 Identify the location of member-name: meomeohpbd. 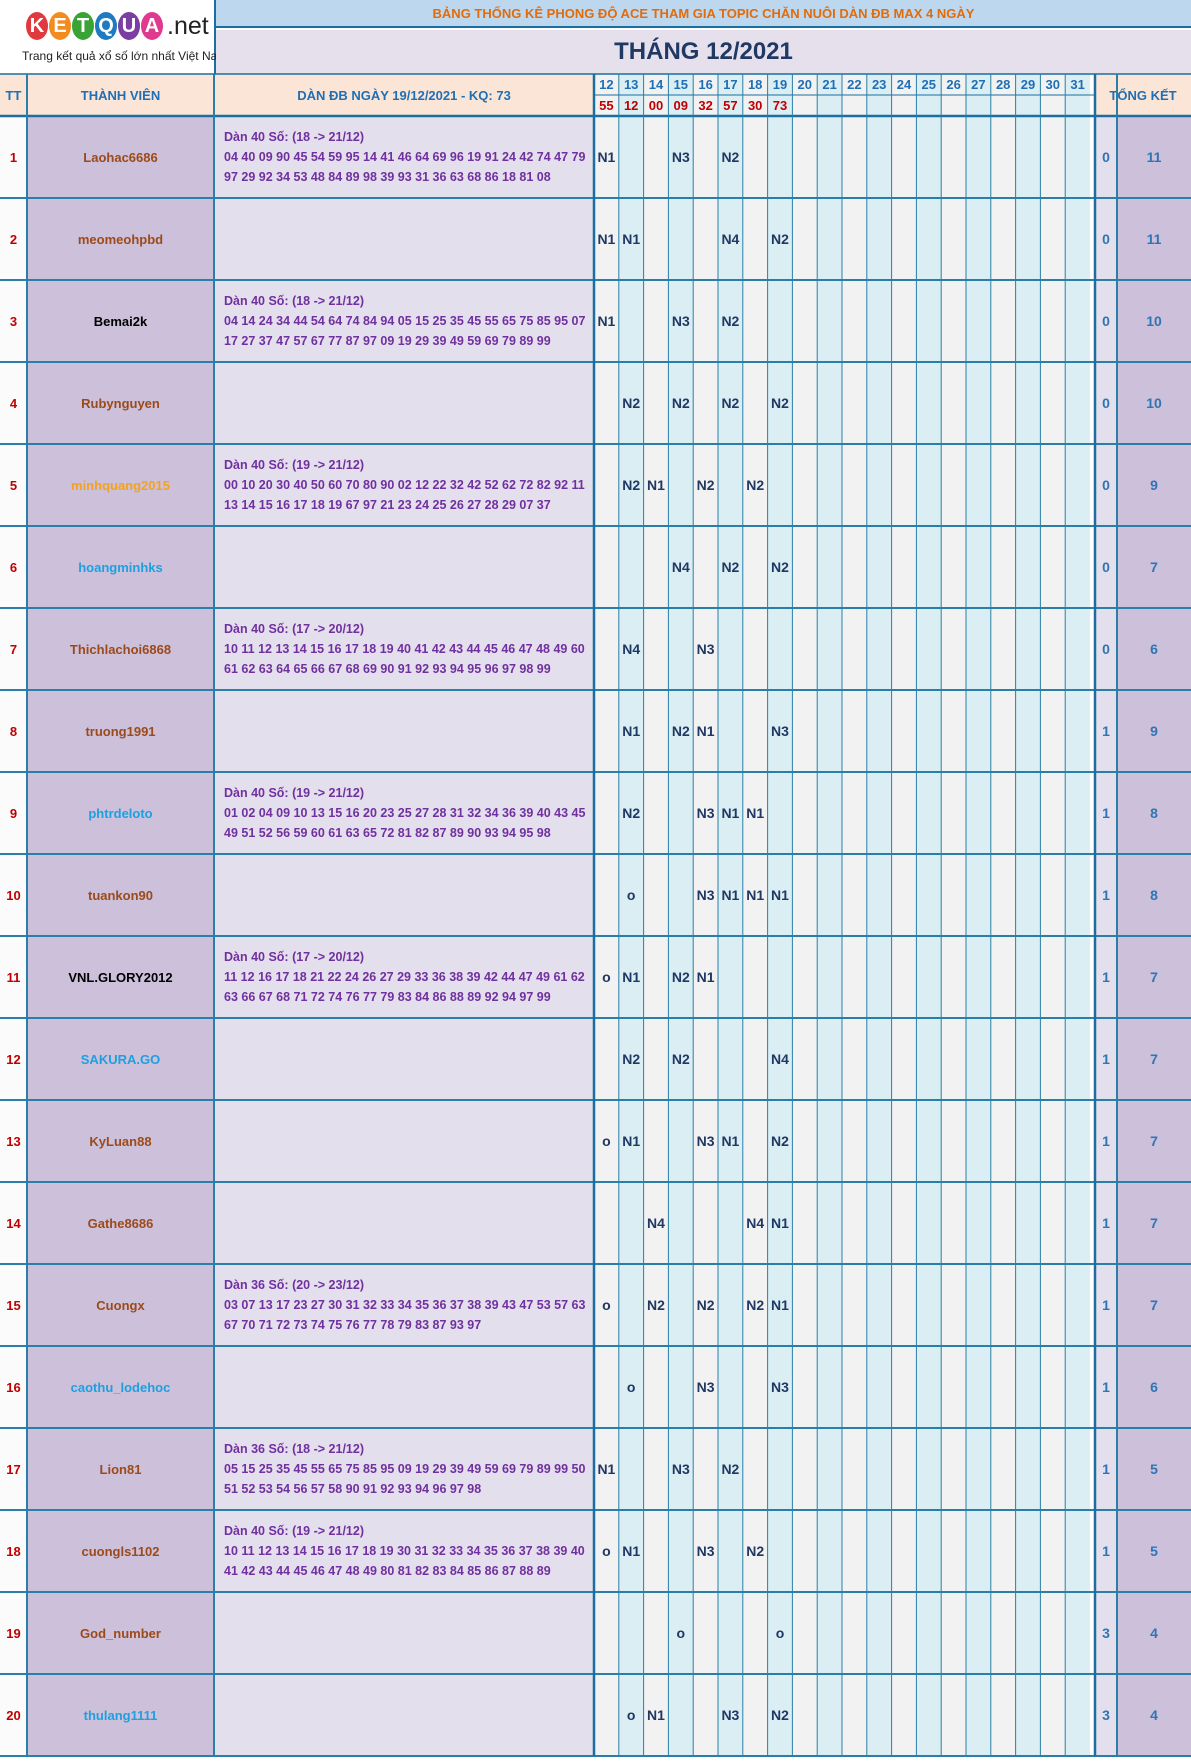
(120, 239).